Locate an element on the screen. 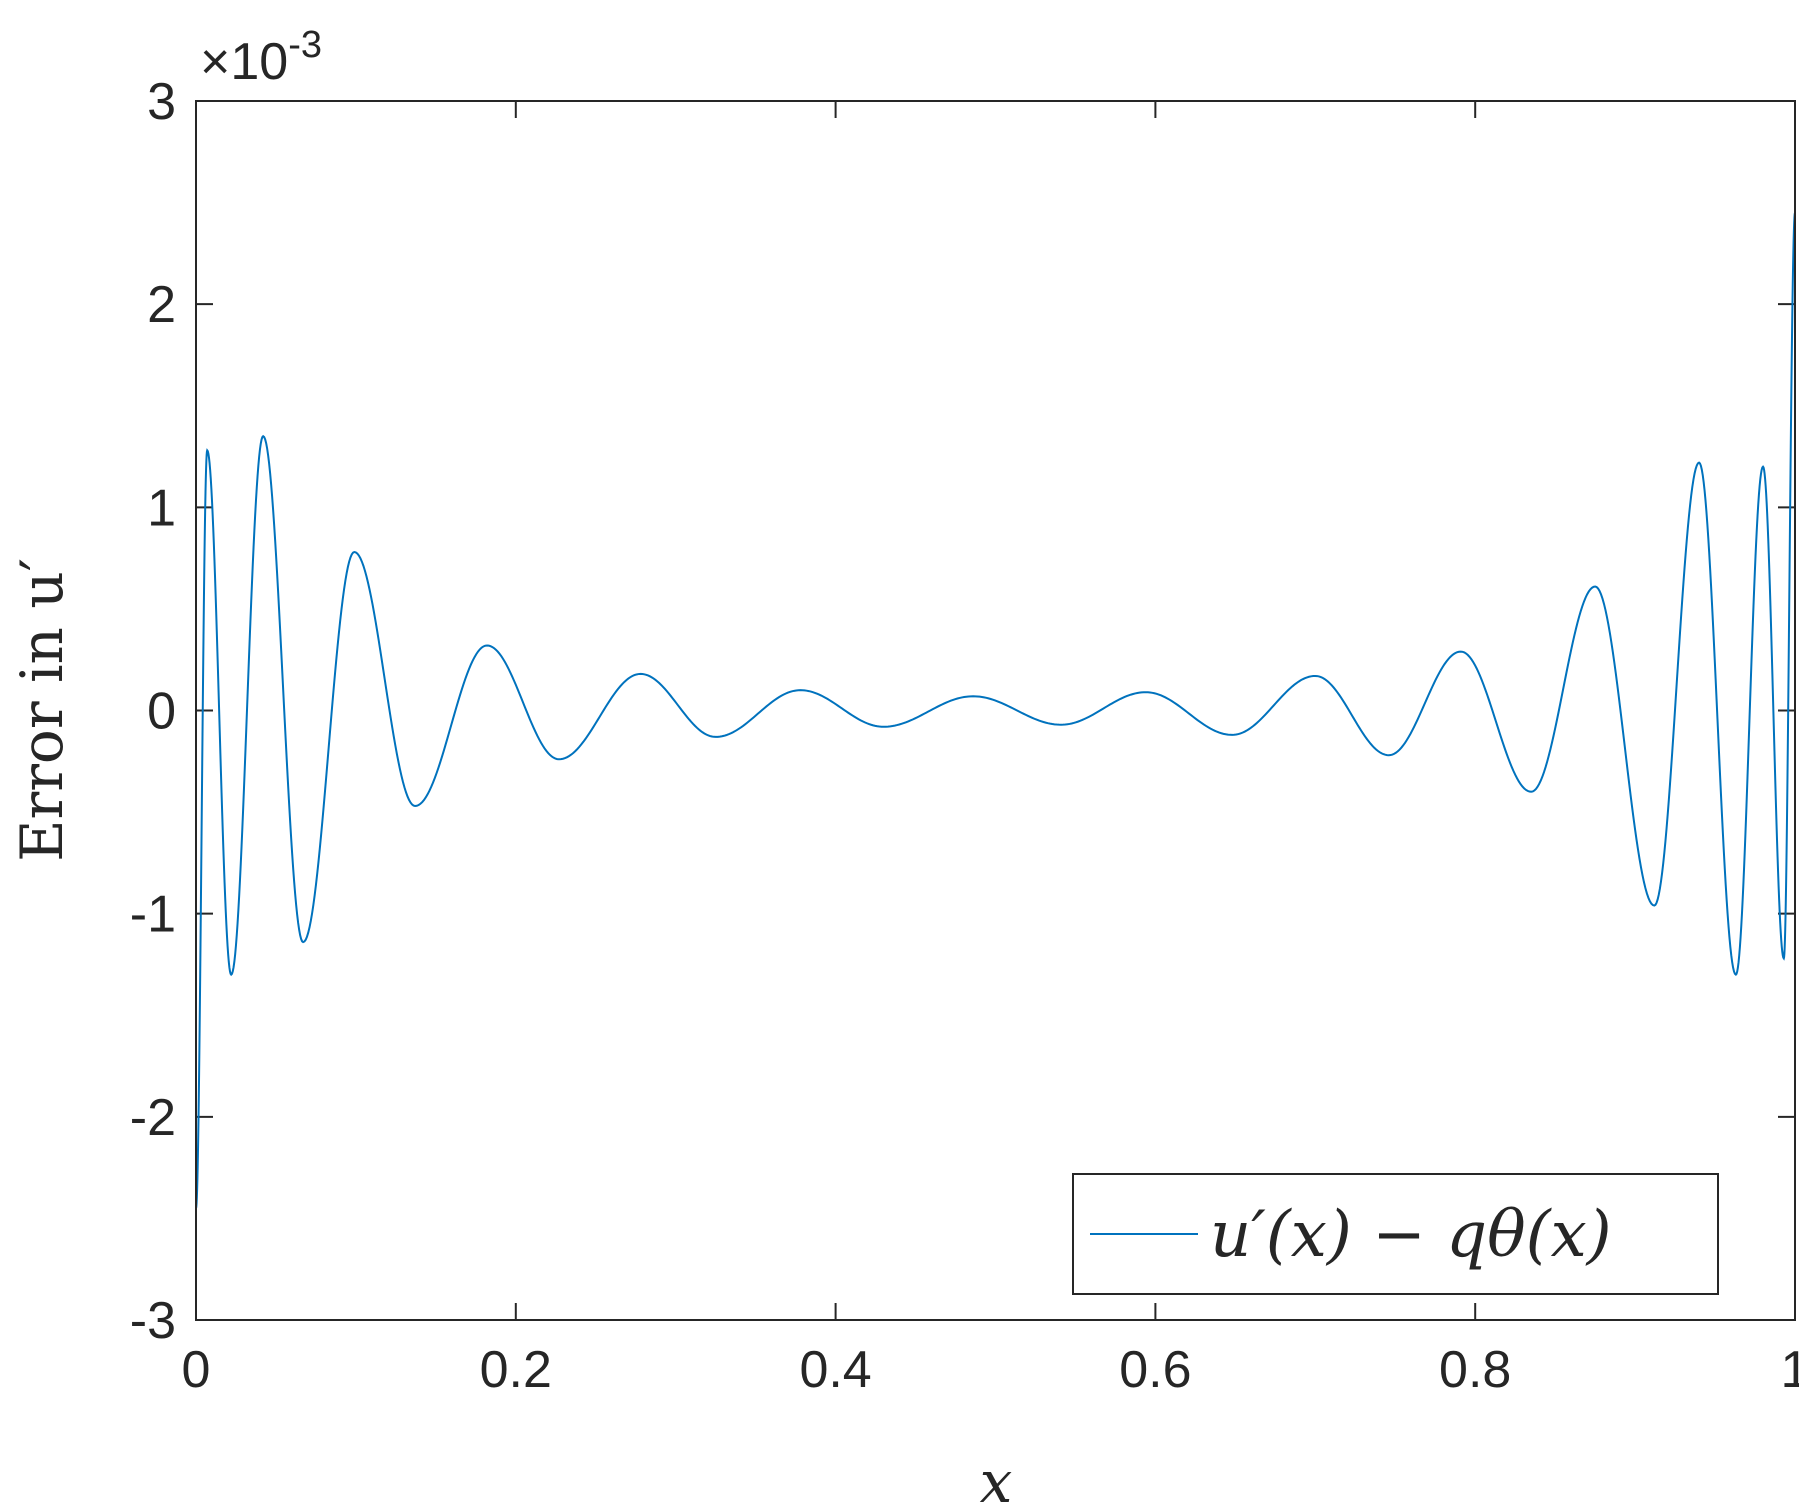  x-axis-label: x is located at coordinates (996, 1478).